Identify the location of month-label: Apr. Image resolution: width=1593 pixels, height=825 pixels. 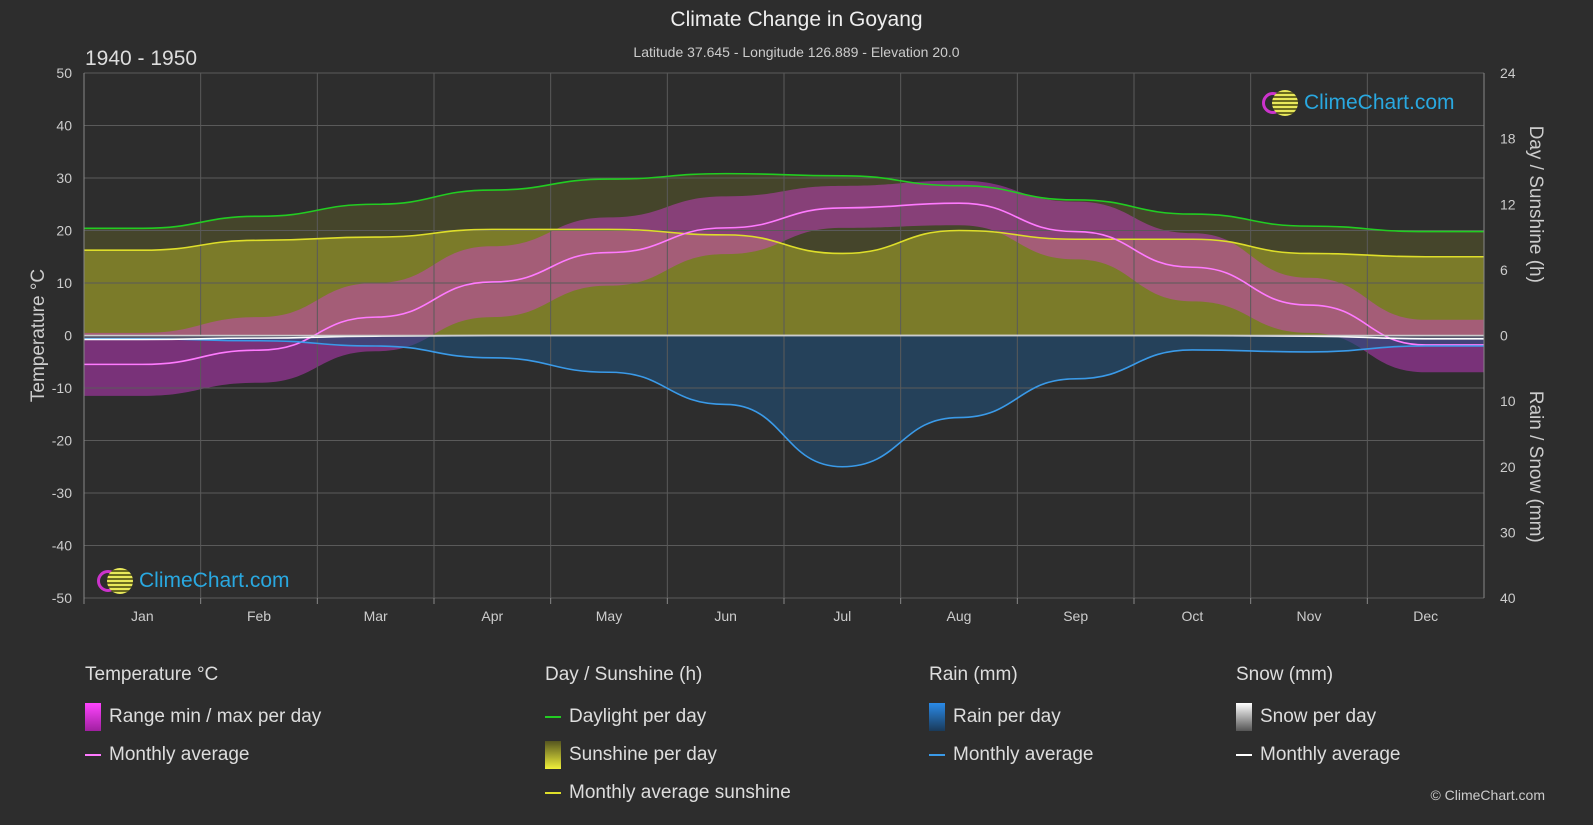
(492, 616).